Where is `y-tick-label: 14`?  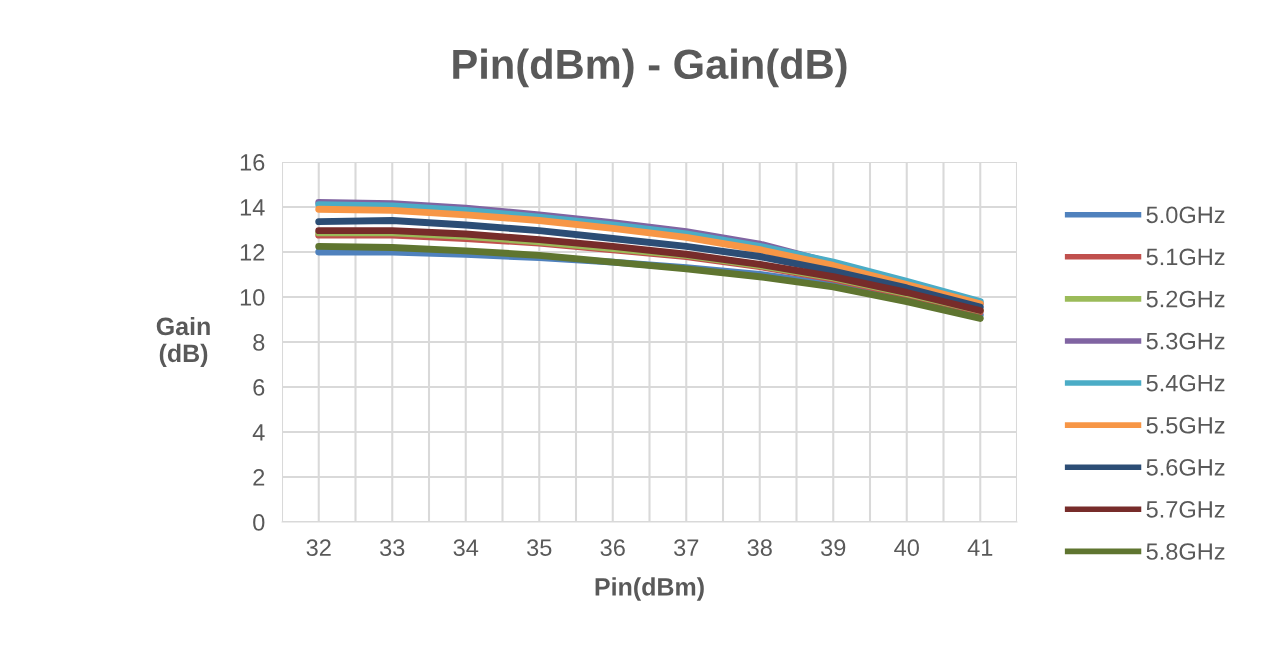
y-tick-label: 14 is located at coordinates (252, 207).